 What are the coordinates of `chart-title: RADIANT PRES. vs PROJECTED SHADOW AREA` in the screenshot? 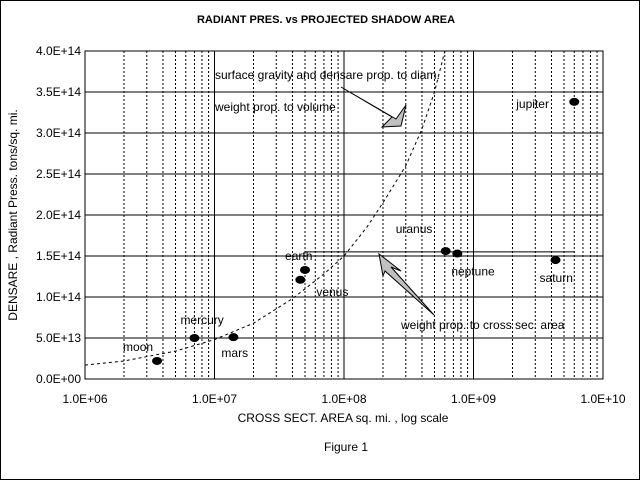 It's located at (326, 20).